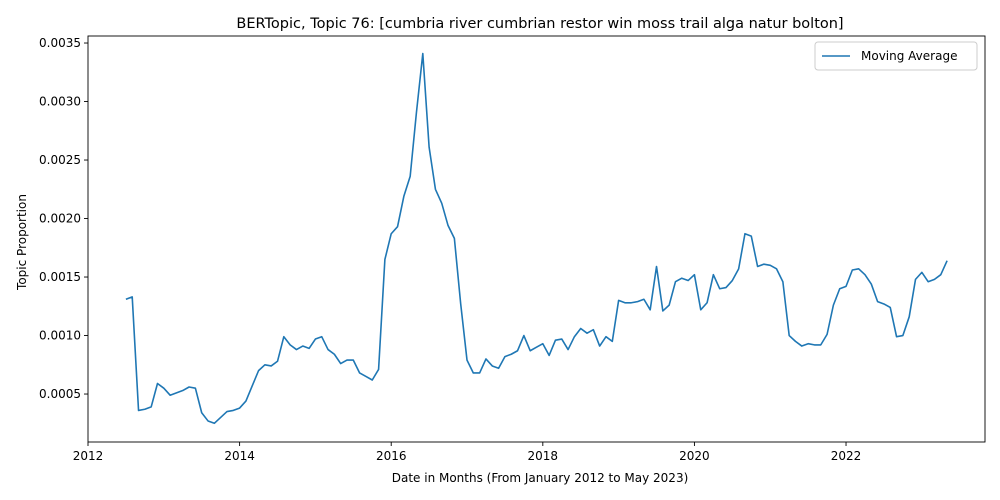 This screenshot has height=500, width=1000. What do you see at coordinates (391, 456) in the screenshot?
I see `x-tick-label: 2016` at bounding box center [391, 456].